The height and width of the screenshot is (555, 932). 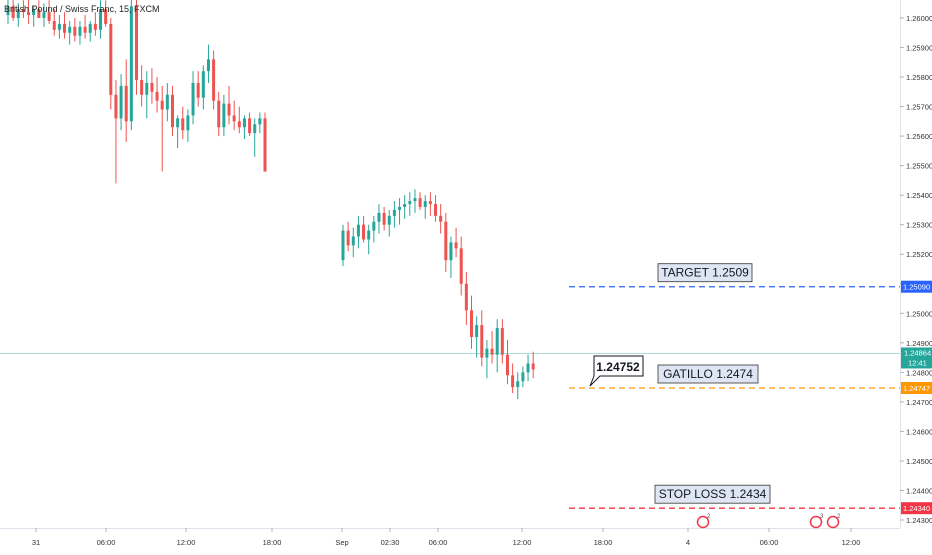 I want to click on current-price-tag, so click(x=916, y=358).